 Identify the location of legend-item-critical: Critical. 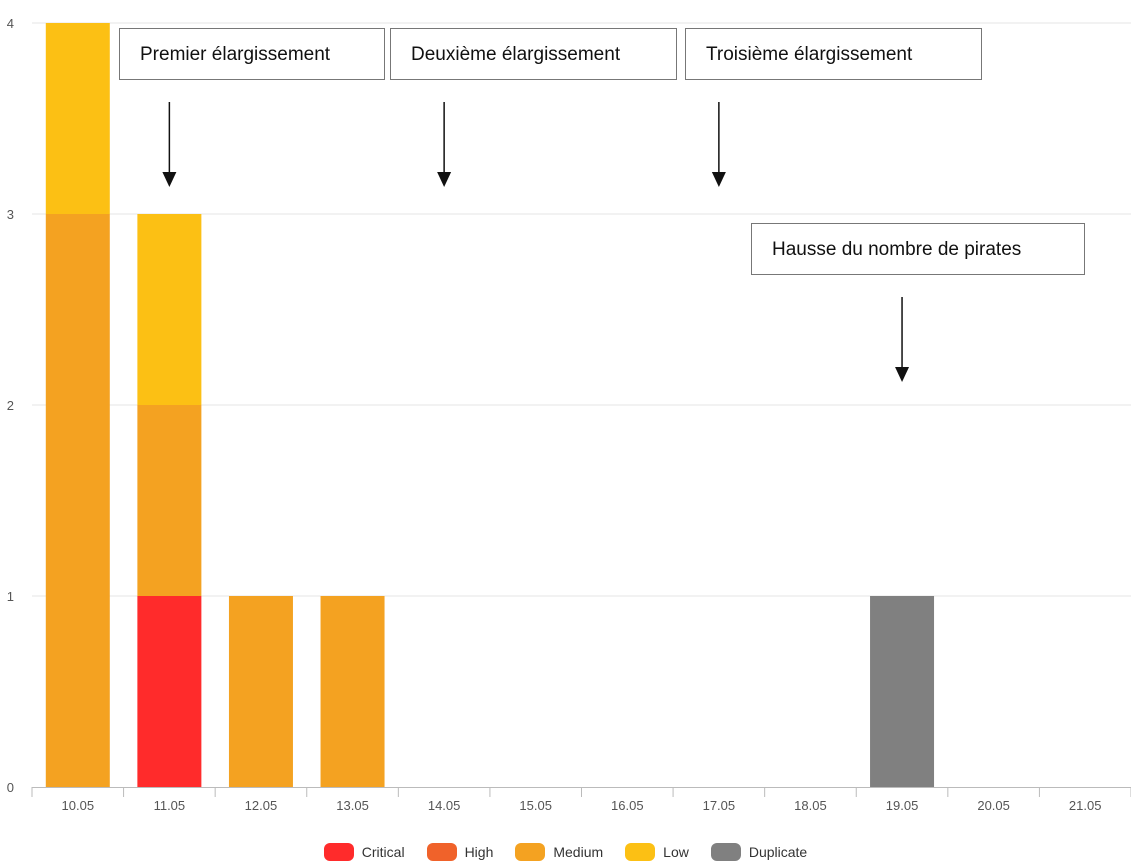
(364, 852).